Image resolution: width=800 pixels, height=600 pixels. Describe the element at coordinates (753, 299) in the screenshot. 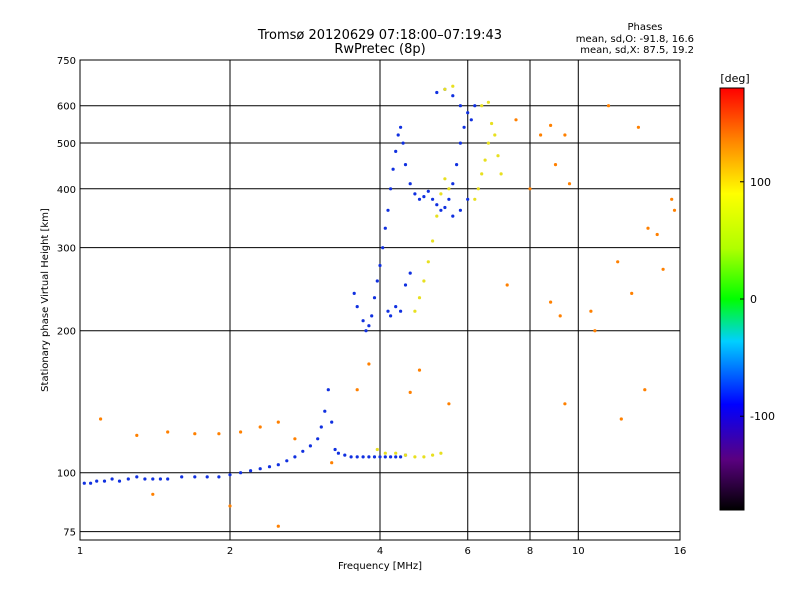

I see `colorbar-tick-label: 0` at that location.